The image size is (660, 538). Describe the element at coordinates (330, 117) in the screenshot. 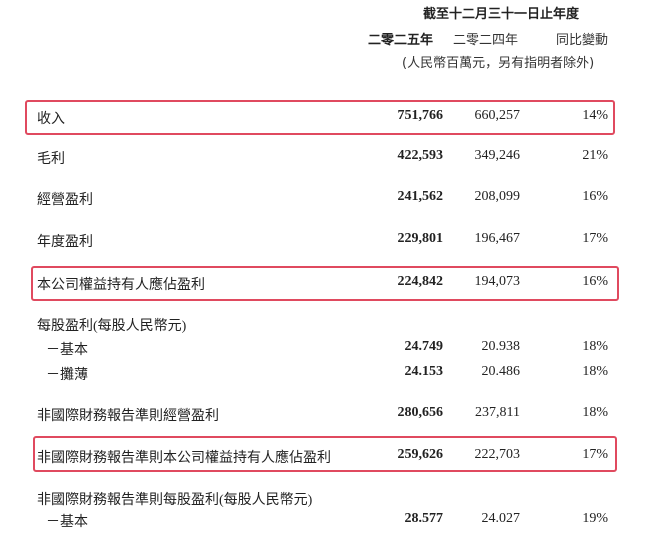

I see `table-row: 收入 751,766 660,257 14%` at that location.